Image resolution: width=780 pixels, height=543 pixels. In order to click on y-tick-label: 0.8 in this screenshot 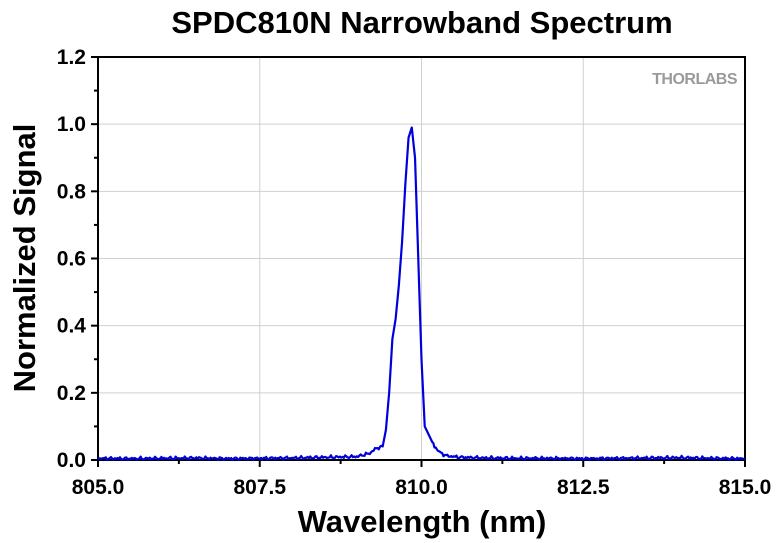, I will do `click(72, 191)`.